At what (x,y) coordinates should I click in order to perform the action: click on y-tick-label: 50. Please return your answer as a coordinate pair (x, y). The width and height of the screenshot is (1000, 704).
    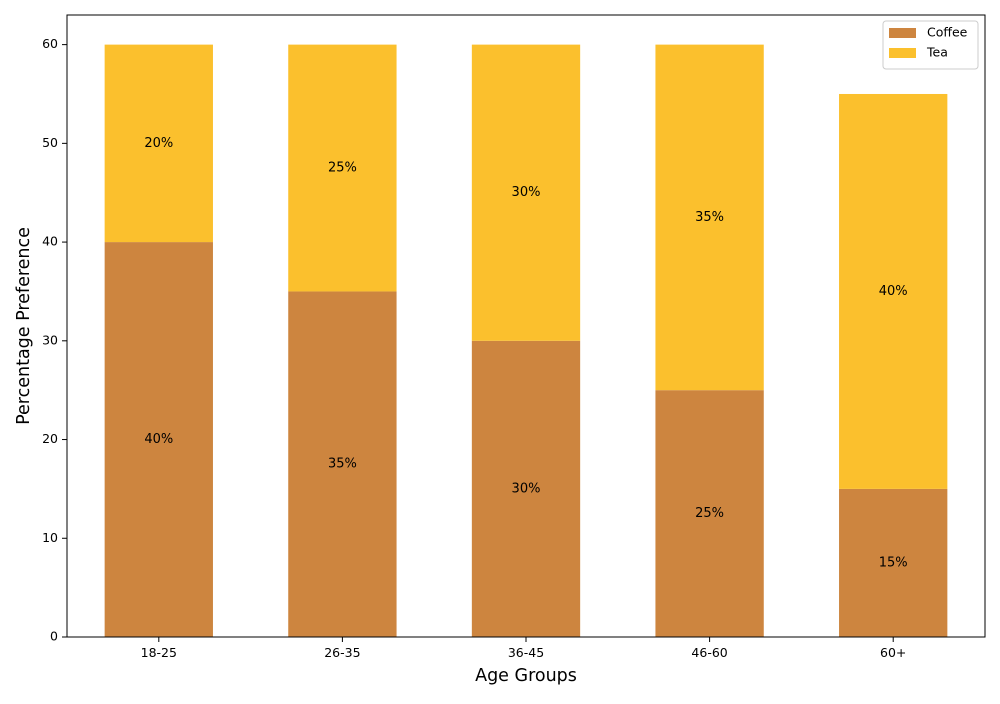
    Looking at the image, I should click on (50, 142).